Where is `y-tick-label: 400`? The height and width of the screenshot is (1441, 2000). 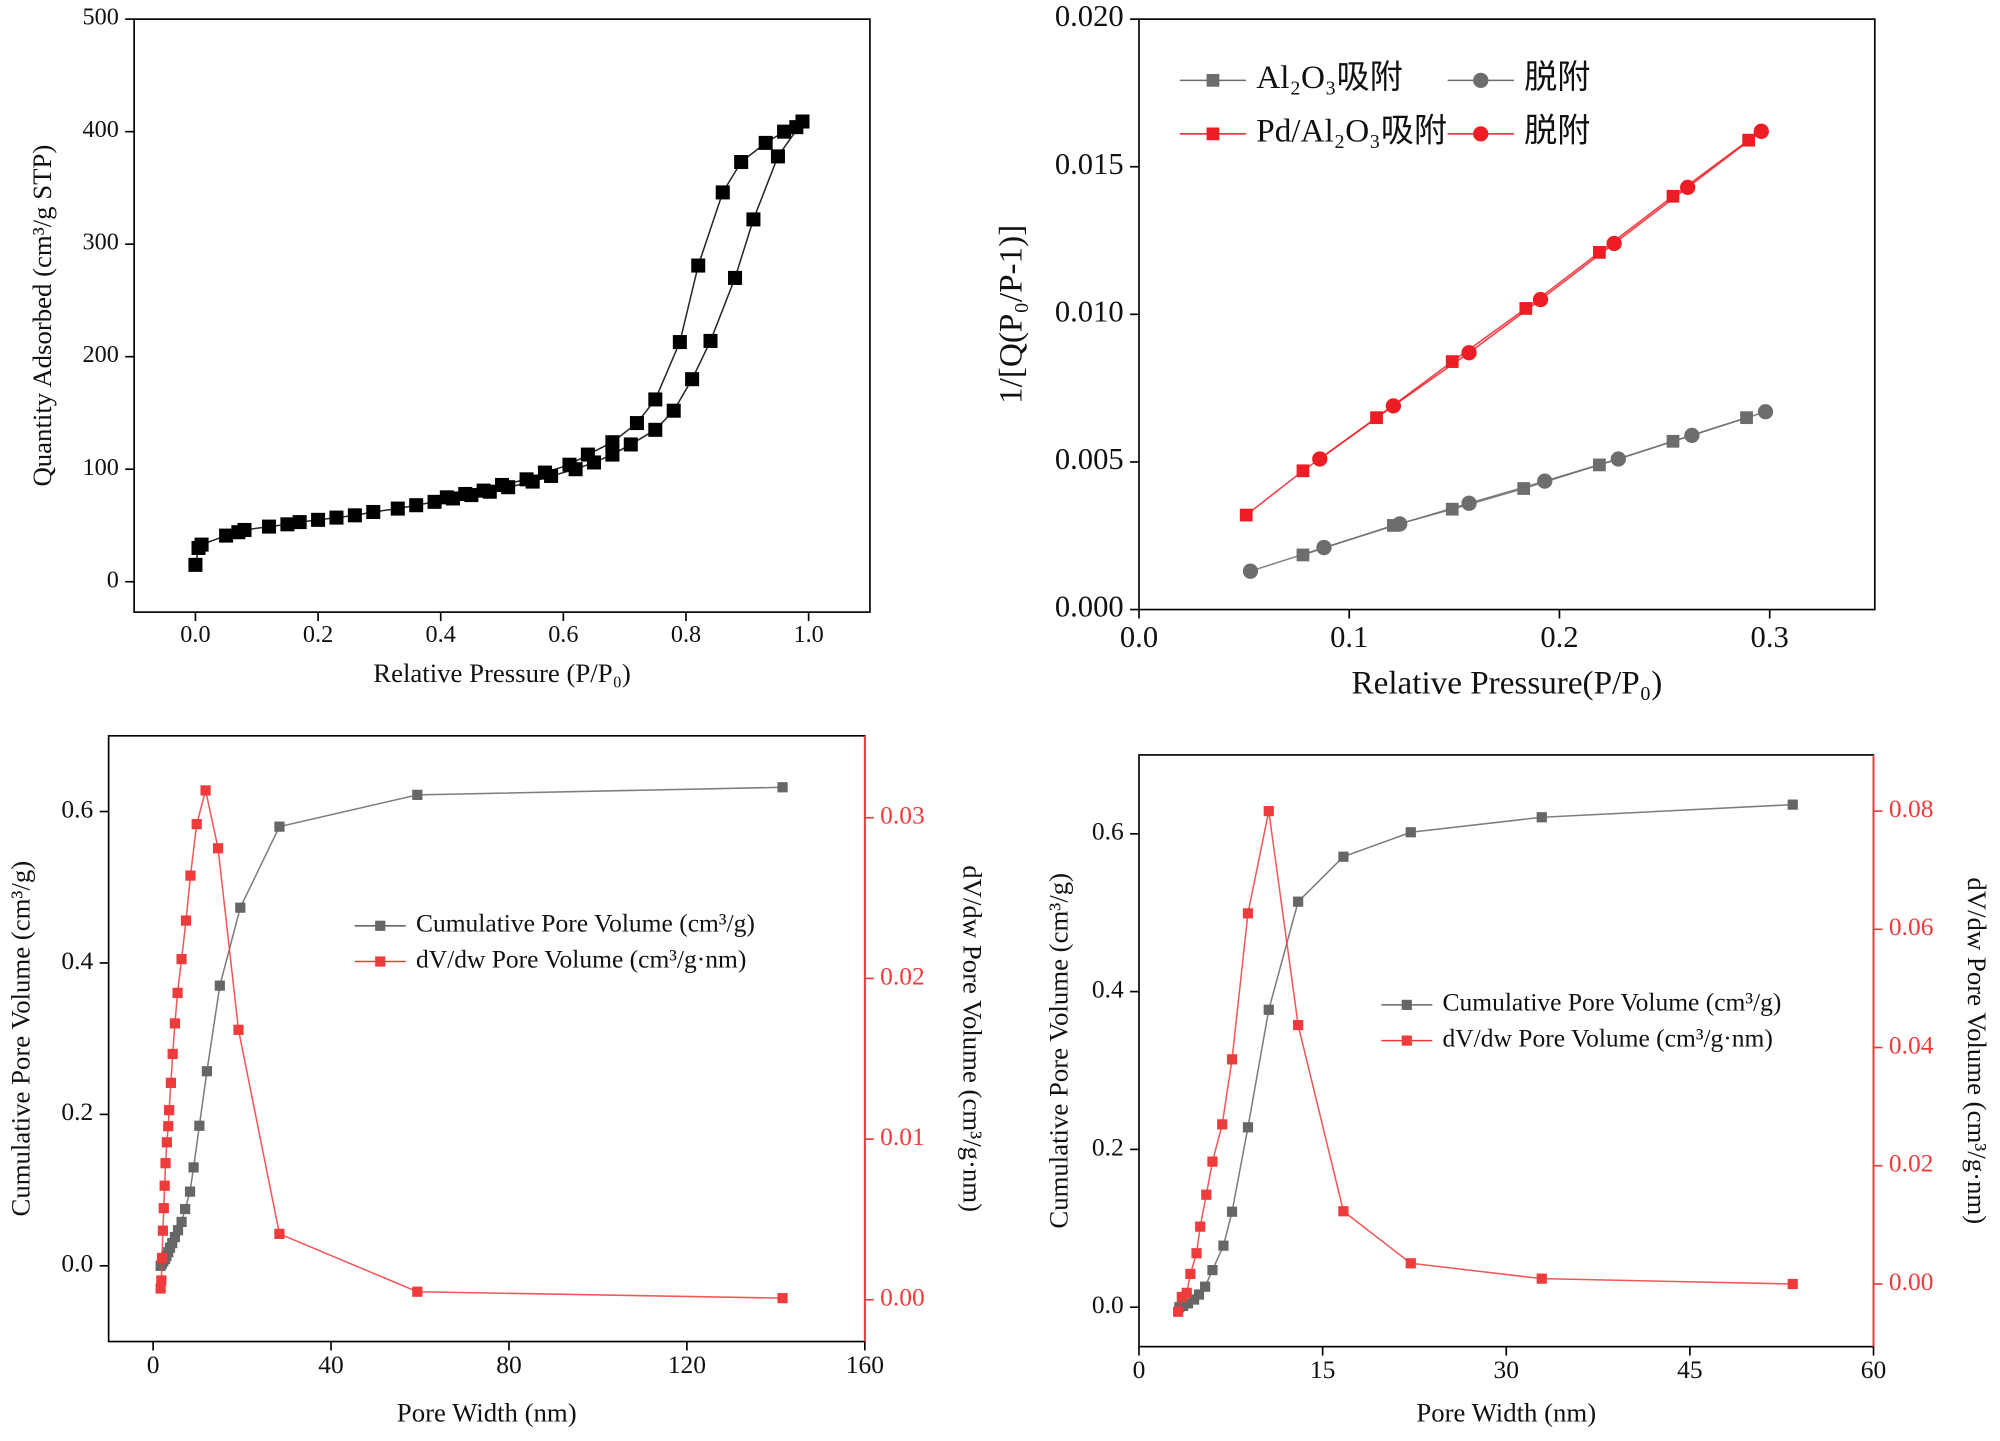 y-tick-label: 400 is located at coordinates (100, 129).